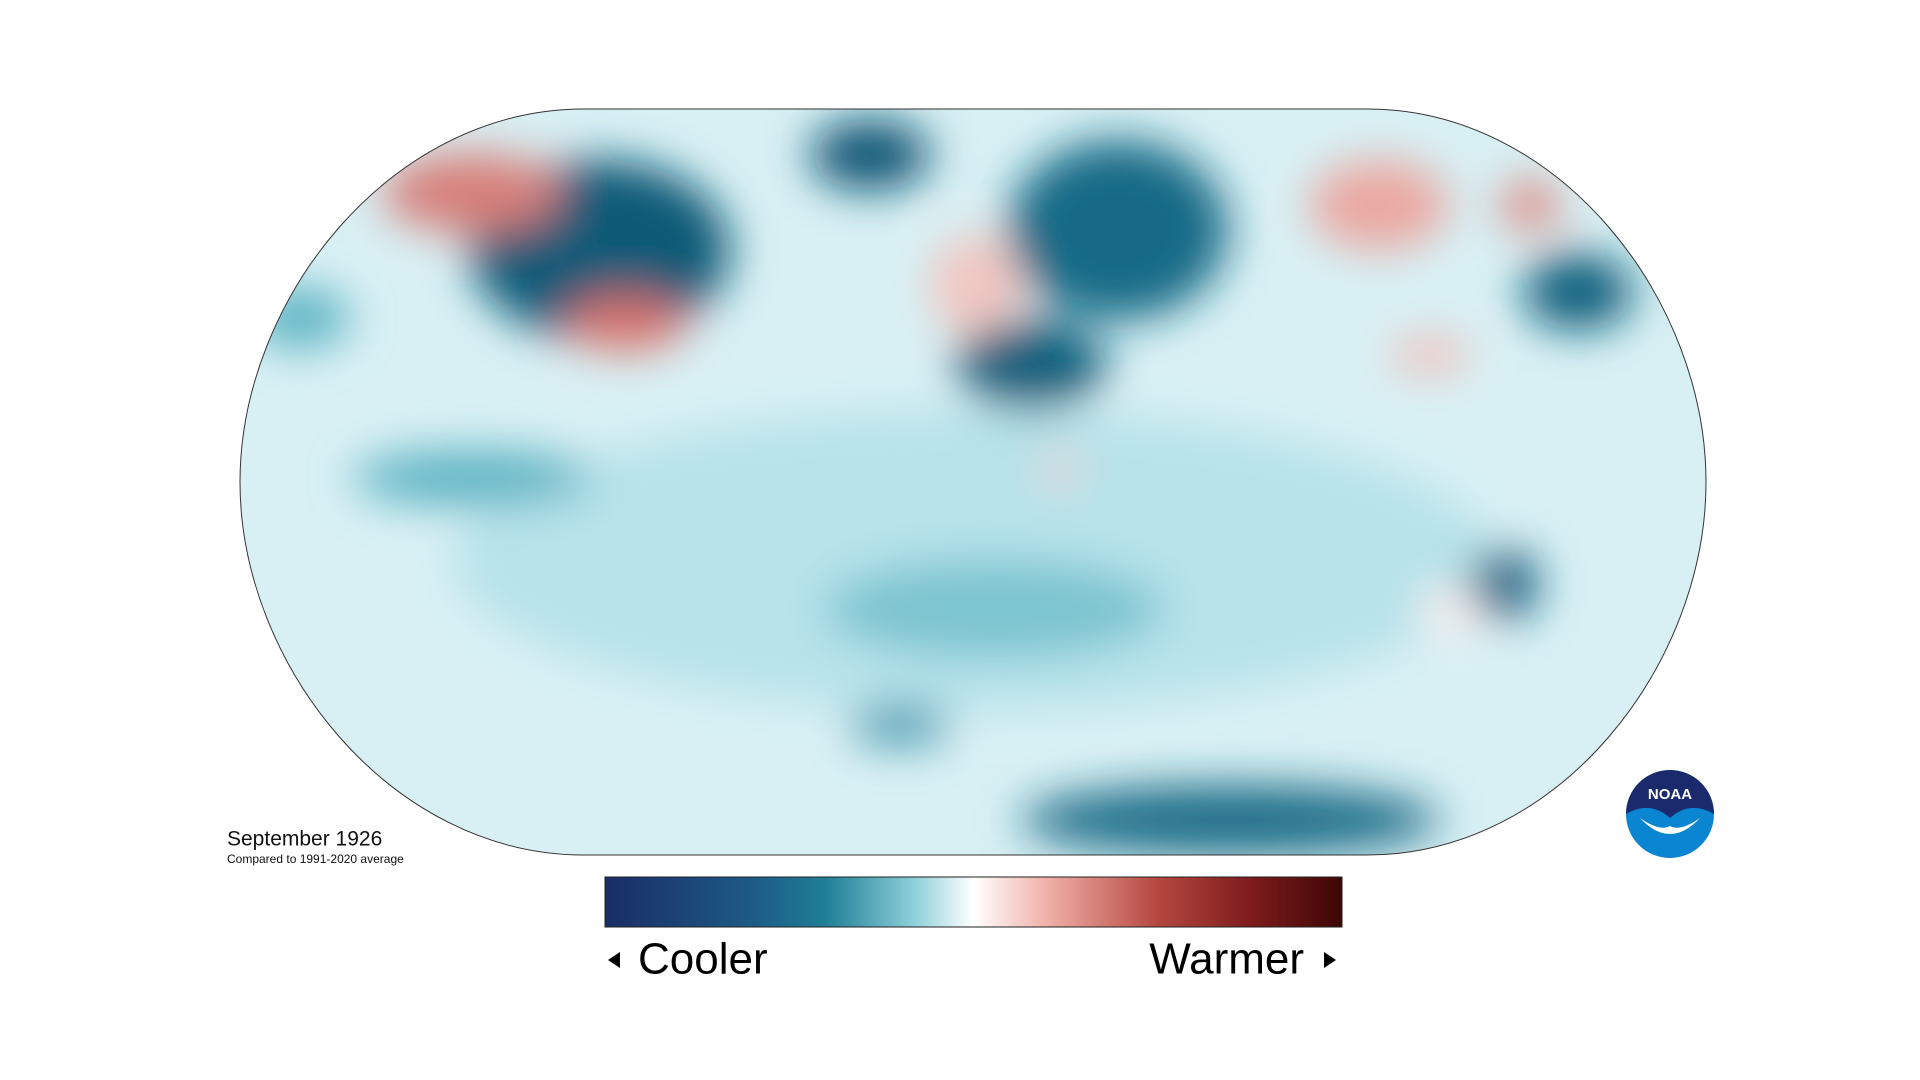 The image size is (1920, 1080). I want to click on map-subtitle: Compared to 1991-2020 average, so click(315, 859).